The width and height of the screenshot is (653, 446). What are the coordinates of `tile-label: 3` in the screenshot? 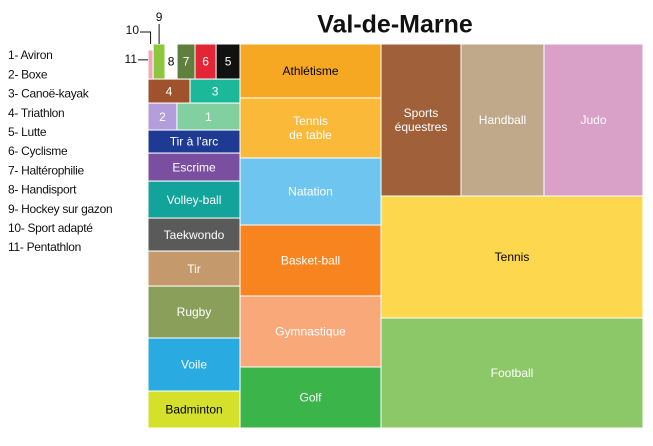 It's located at (215, 91).